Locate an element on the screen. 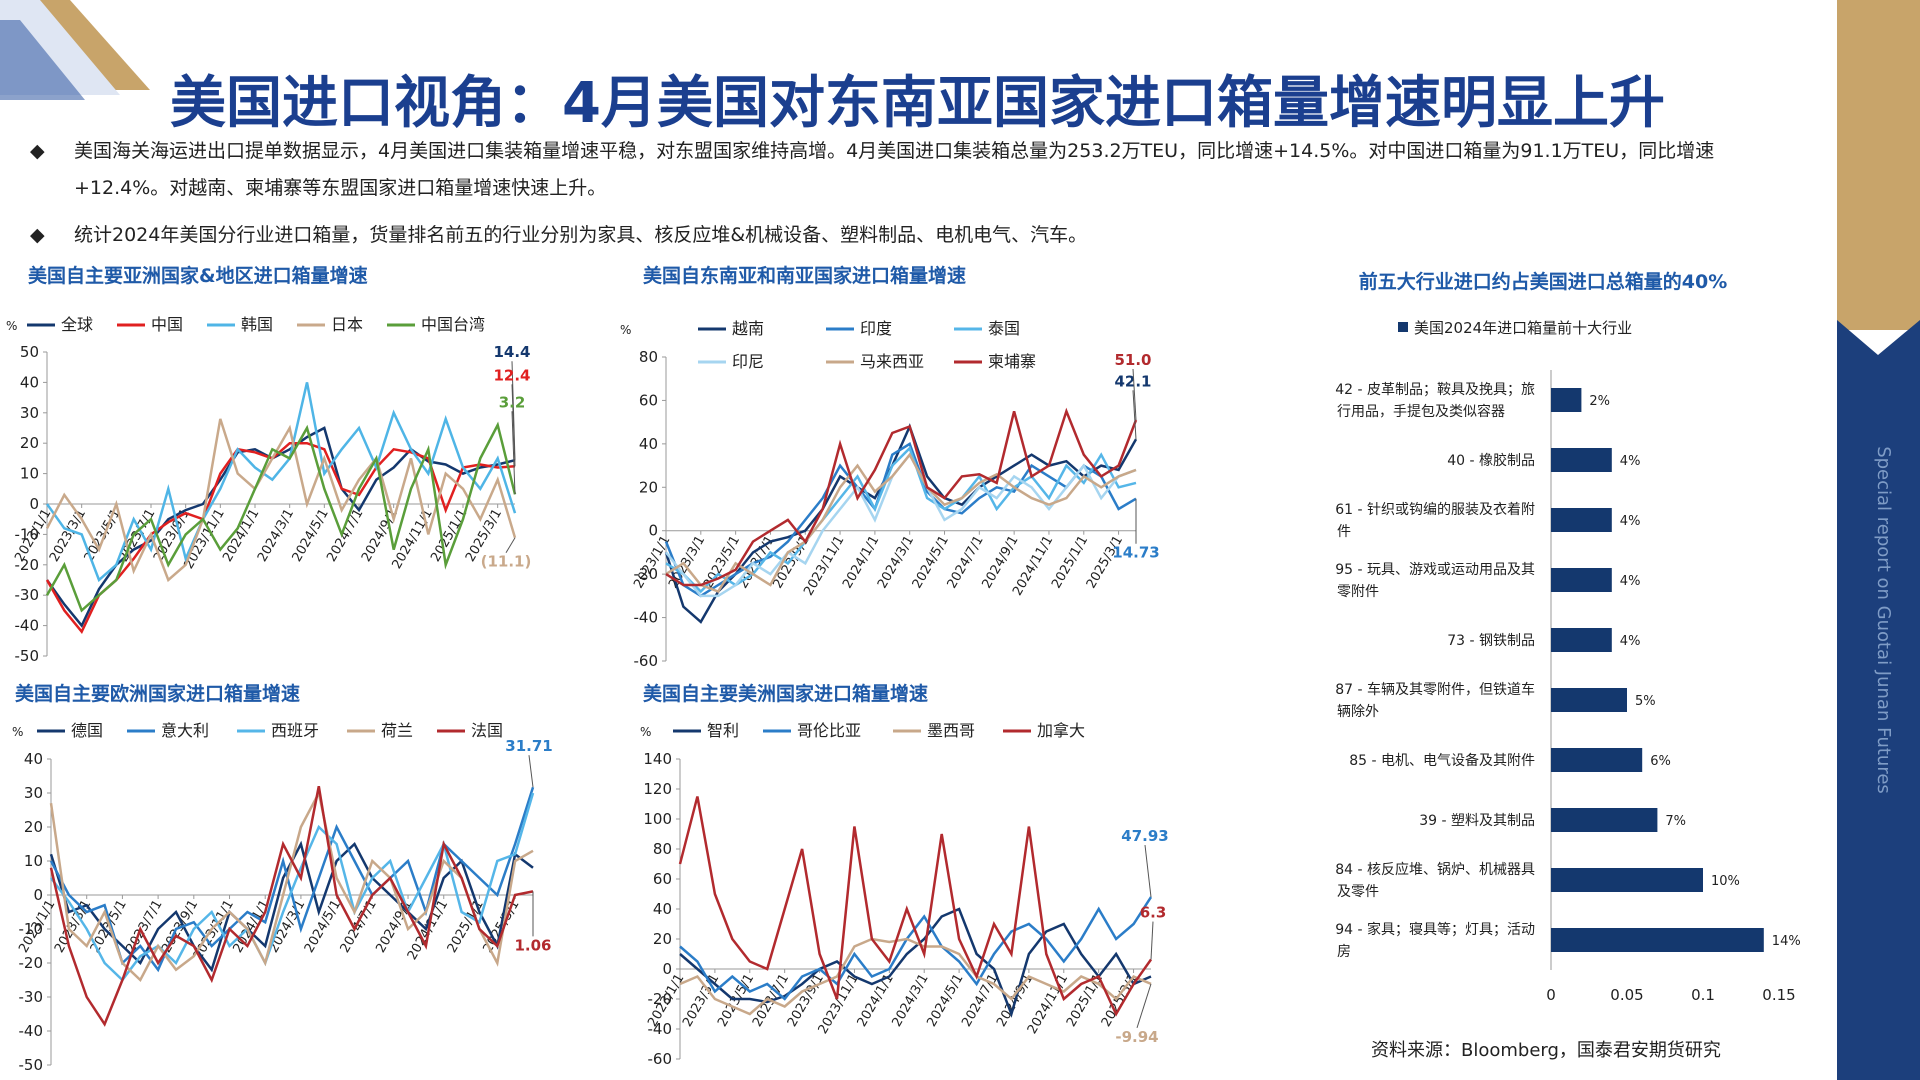  data-label: 14.73 is located at coordinates (1135, 553).